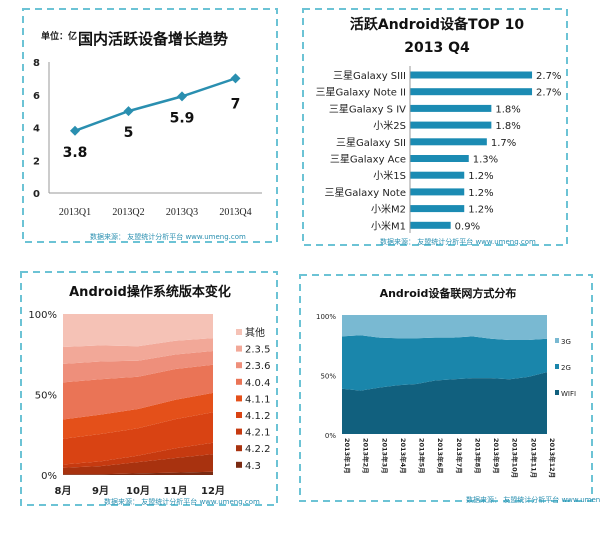  What do you see at coordinates (369, 76) in the screenshot?
I see `bar-category-label: 三星Galaxy SIII` at bounding box center [369, 76].